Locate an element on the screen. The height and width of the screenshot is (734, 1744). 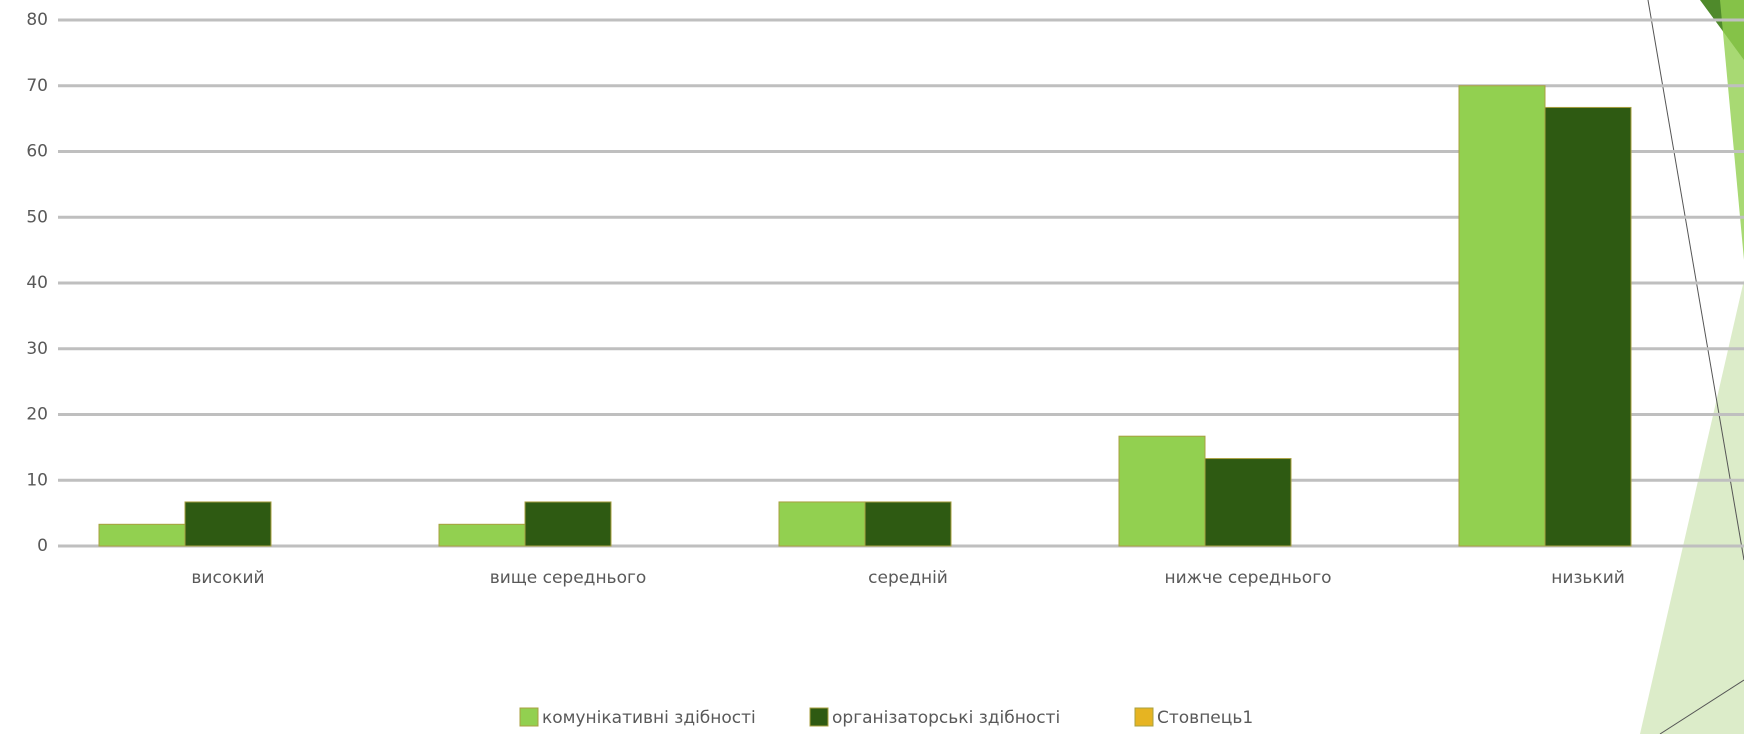
y-tick-label: 80 is located at coordinates (37, 20).